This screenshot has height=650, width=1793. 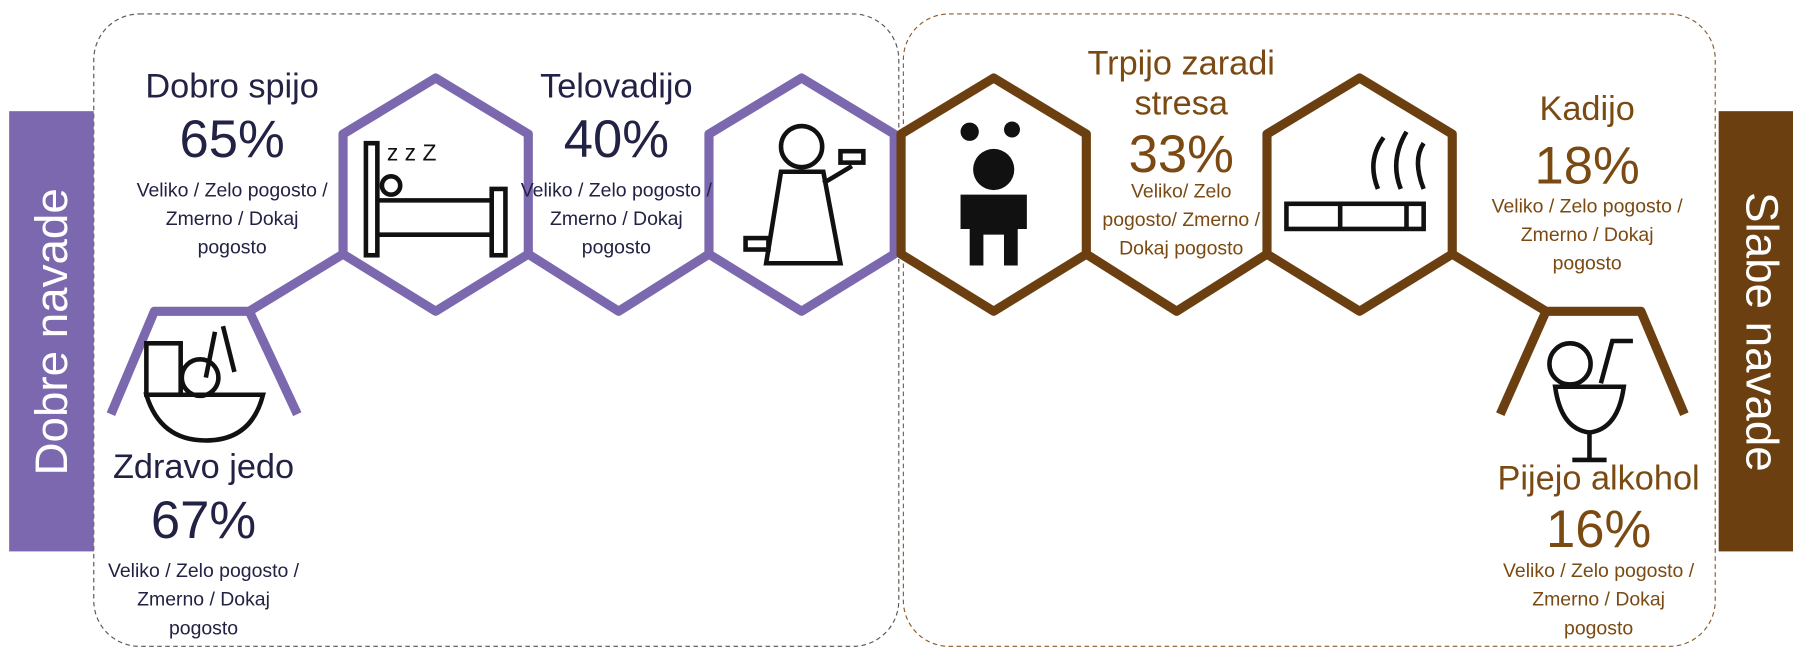 What do you see at coordinates (1181, 220) in the screenshot?
I see `habit-description: pogosto/ Zmerno /` at bounding box center [1181, 220].